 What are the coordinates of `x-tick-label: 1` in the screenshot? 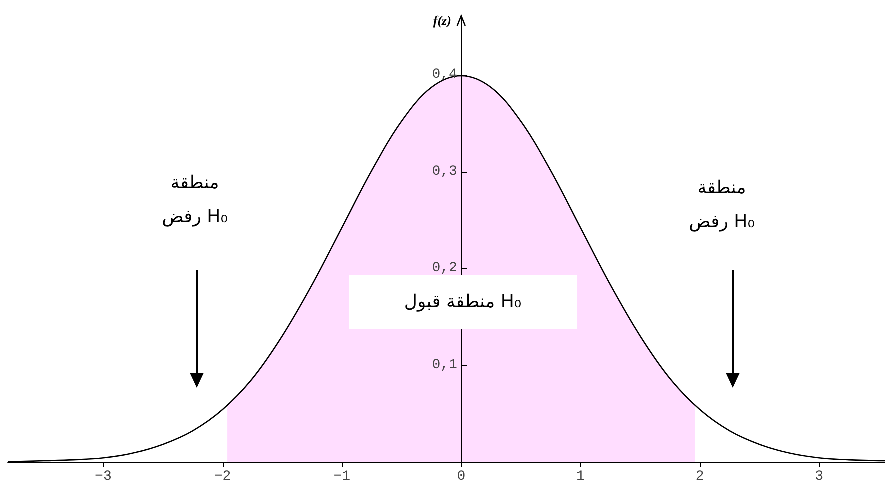 It's located at (580, 477).